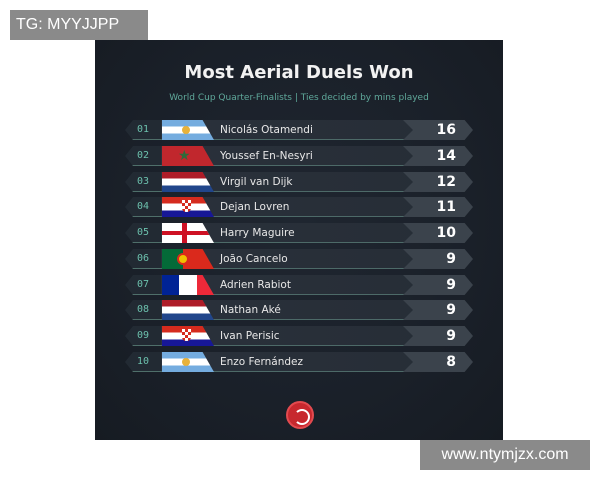 The height and width of the screenshot is (480, 600). I want to click on rank-label: 02, so click(145, 156).